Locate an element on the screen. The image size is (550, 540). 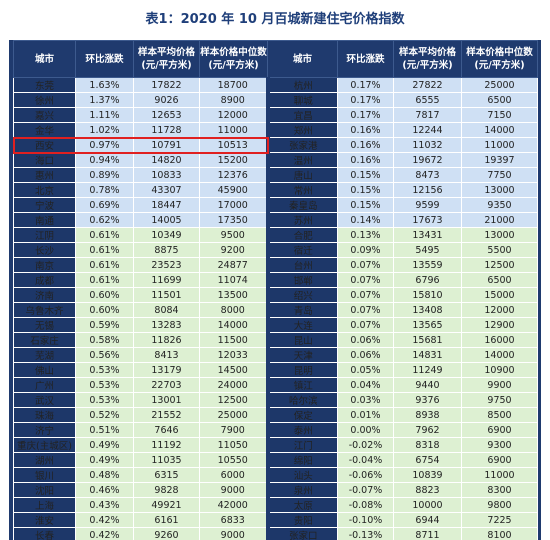
value-cell: 13000 is located at coordinates (500, 190).